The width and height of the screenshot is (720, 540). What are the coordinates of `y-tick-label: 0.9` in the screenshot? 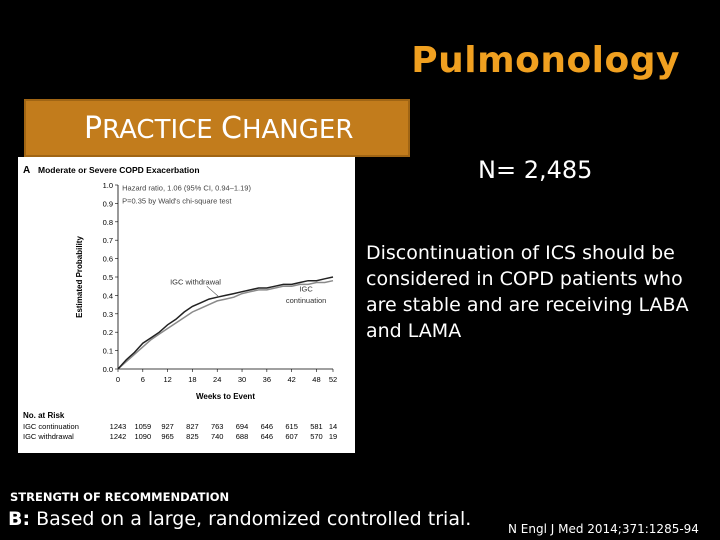 It's located at (108, 203).